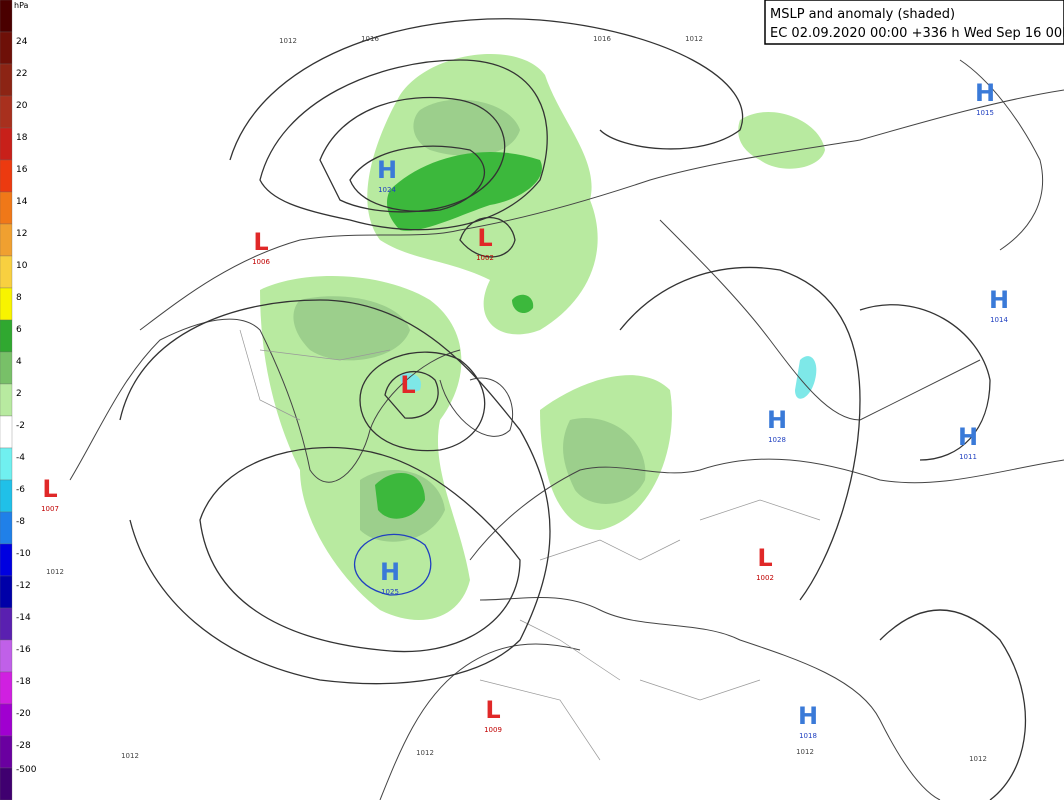  I want to click on legend-label: -4, so click(20, 458).